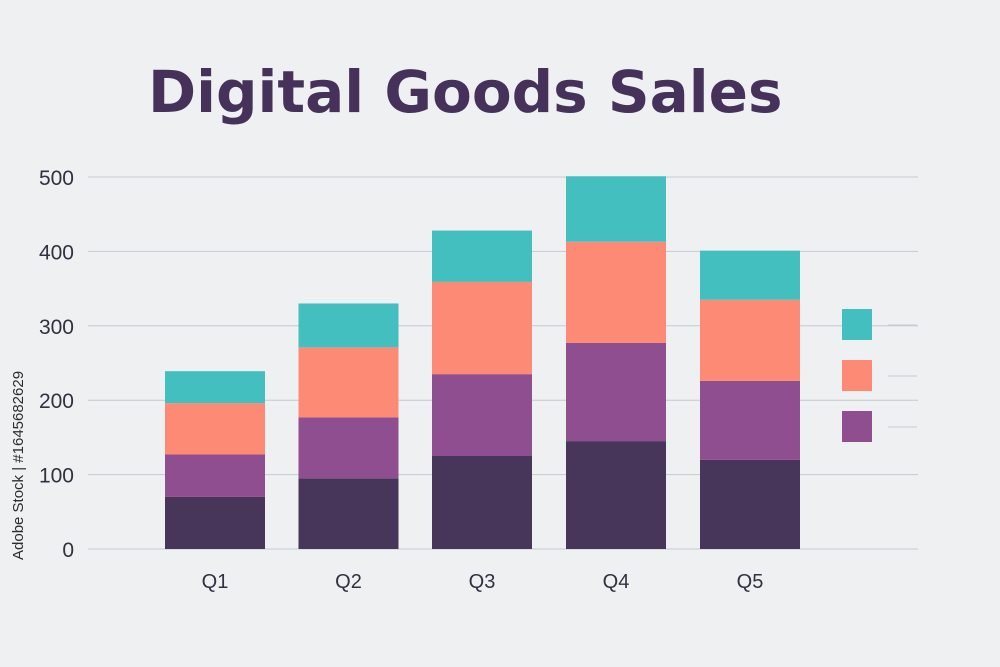 This screenshot has height=667, width=1000. Describe the element at coordinates (750, 582) in the screenshot. I see `x-tick-label: Q5` at that location.